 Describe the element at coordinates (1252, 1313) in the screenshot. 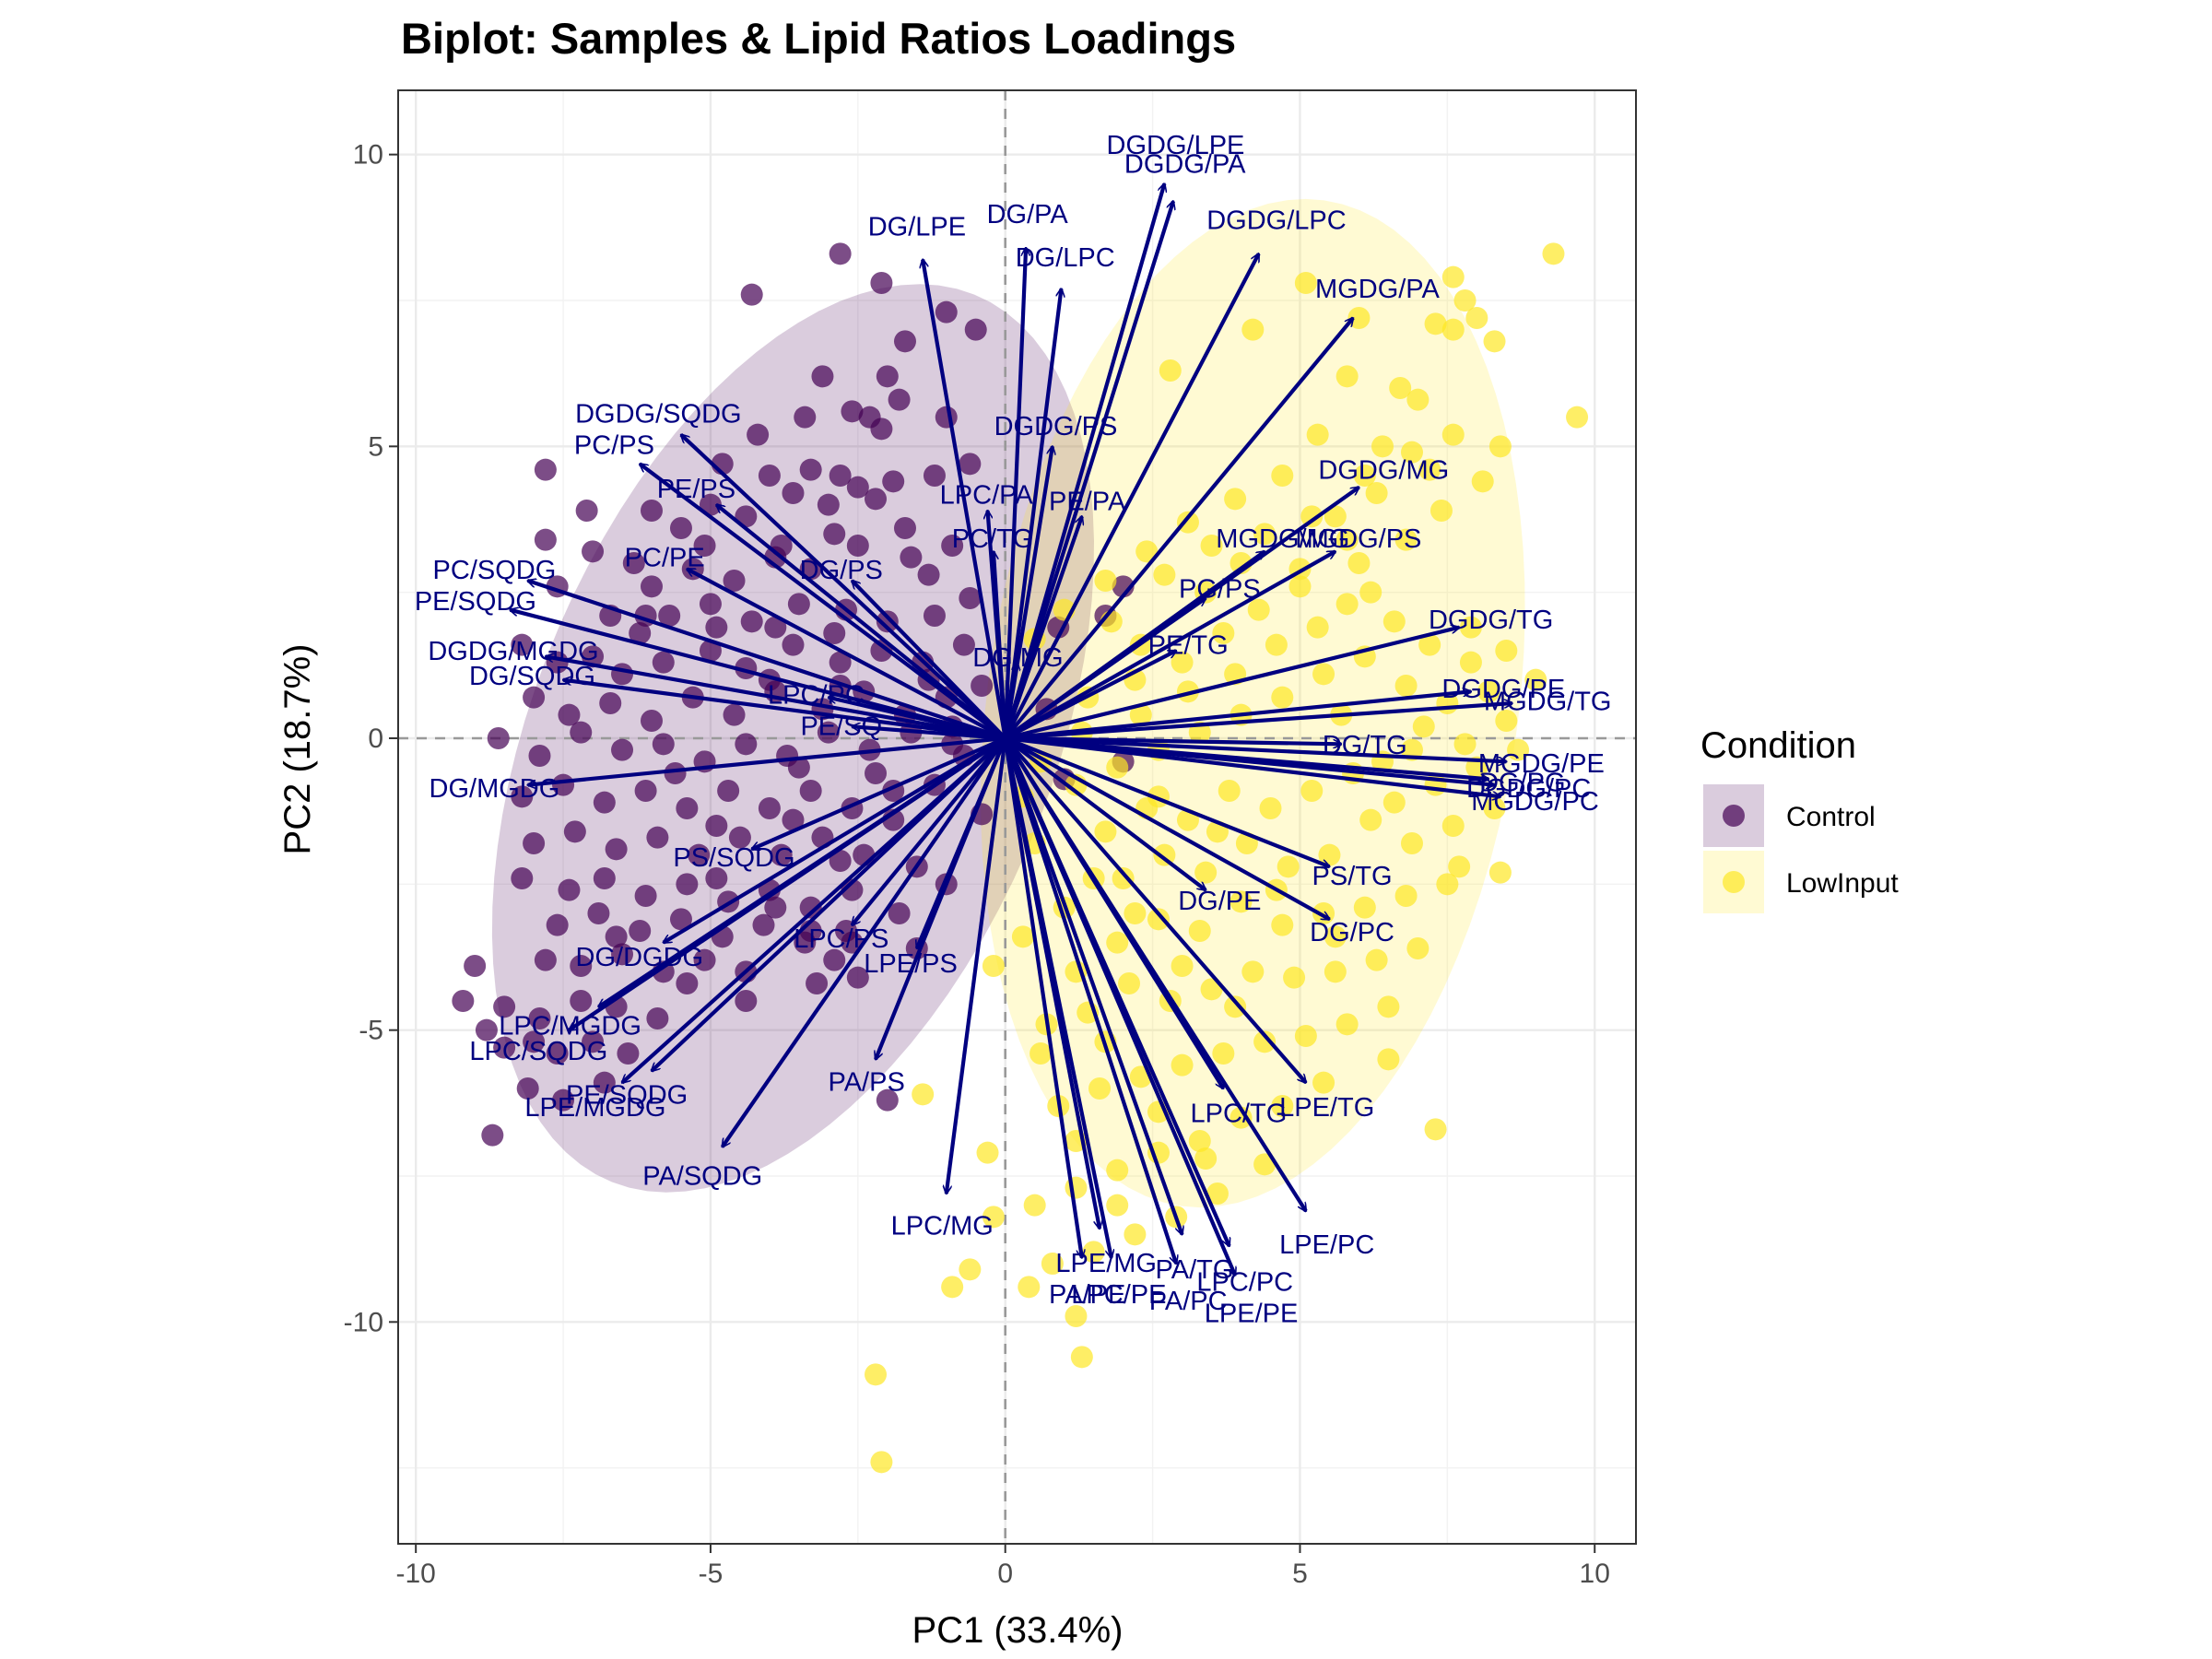

I see `loading-label: LPE/PE` at that location.